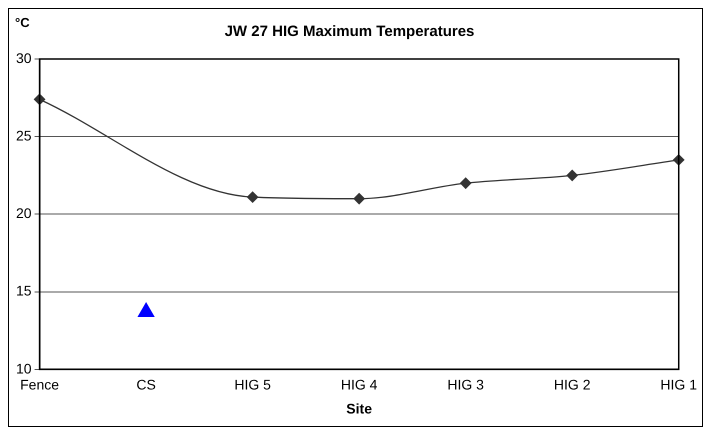 This screenshot has width=711, height=435. What do you see at coordinates (22, 22) in the screenshot?
I see `y-axis-title: °C` at bounding box center [22, 22].